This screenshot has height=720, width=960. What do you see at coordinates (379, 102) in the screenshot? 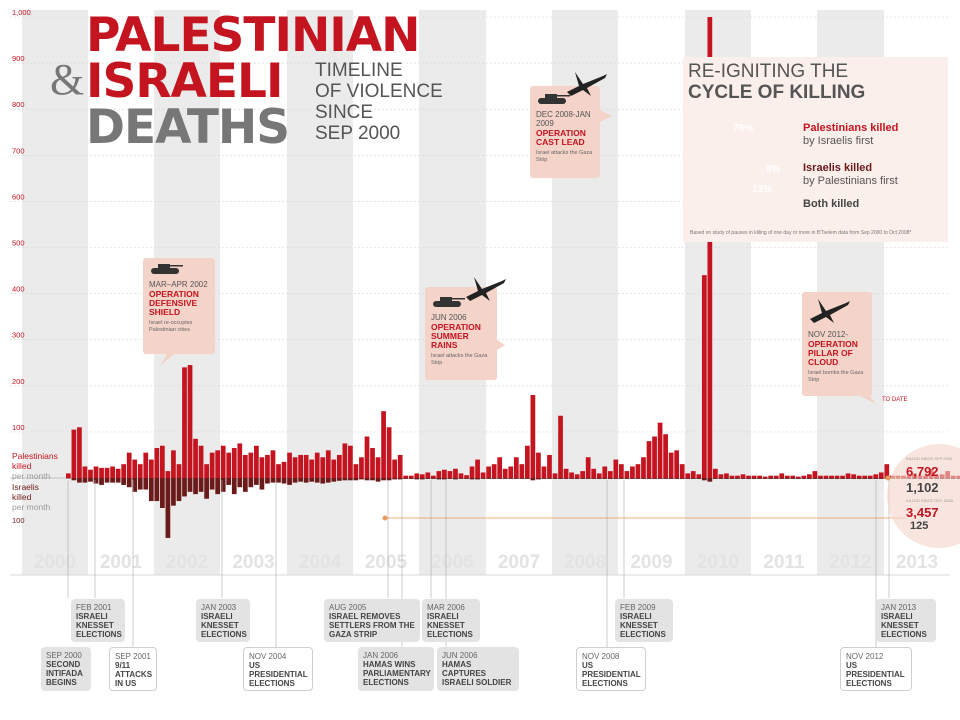
I see `subtitle: TIMELINE OF VIOLENCE SINCE SEP 2000` at bounding box center [379, 102].